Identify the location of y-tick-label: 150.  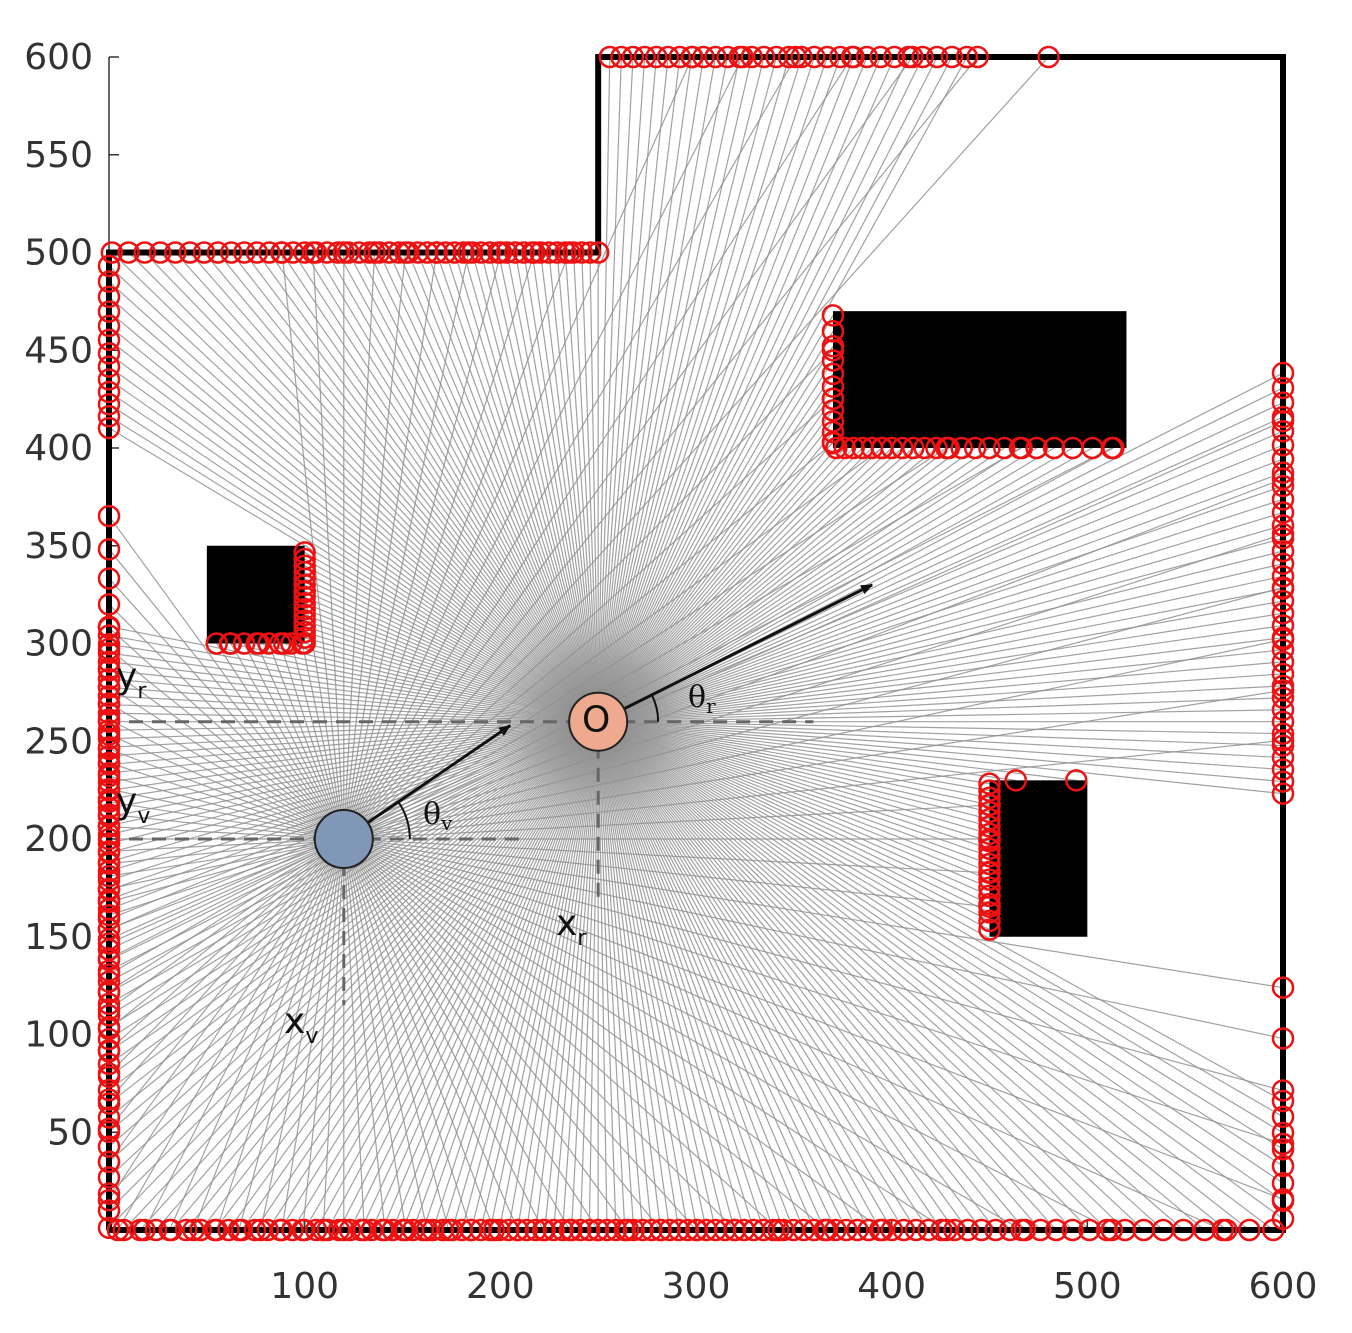
(58, 937).